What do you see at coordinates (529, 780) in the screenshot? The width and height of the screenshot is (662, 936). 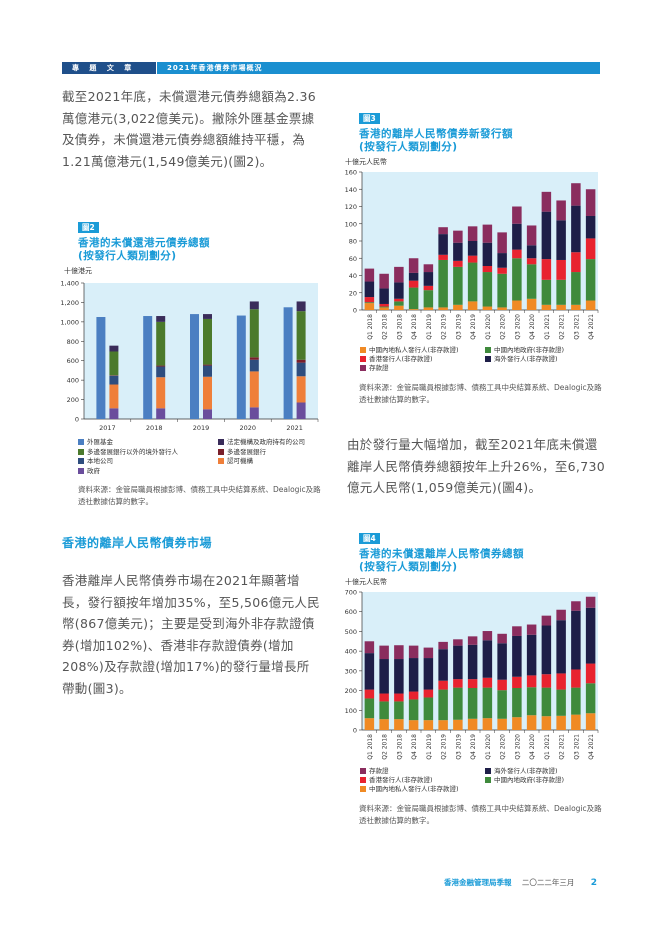 I see `legend-label: 中國內地政府(非存款證)` at bounding box center [529, 780].